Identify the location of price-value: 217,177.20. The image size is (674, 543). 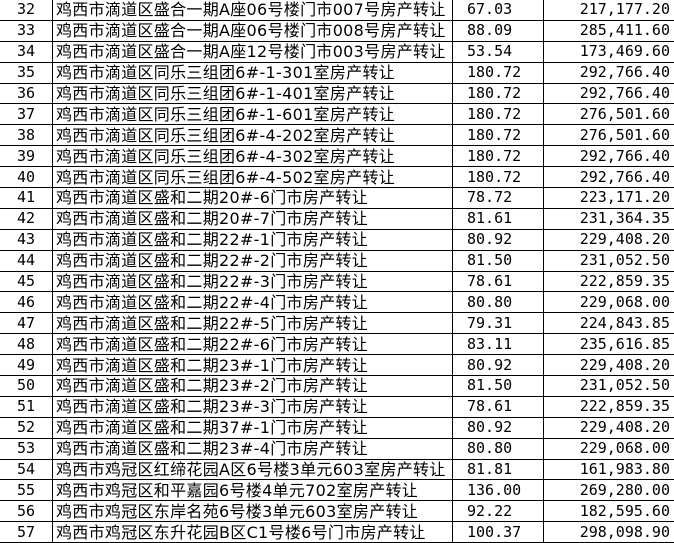
(608, 10).